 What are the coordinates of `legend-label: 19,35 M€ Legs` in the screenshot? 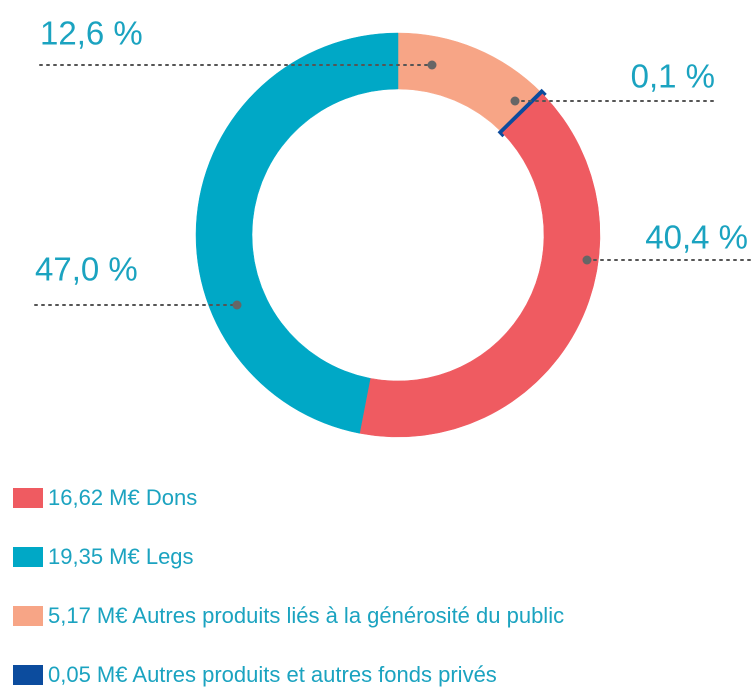 It's located at (121, 556).